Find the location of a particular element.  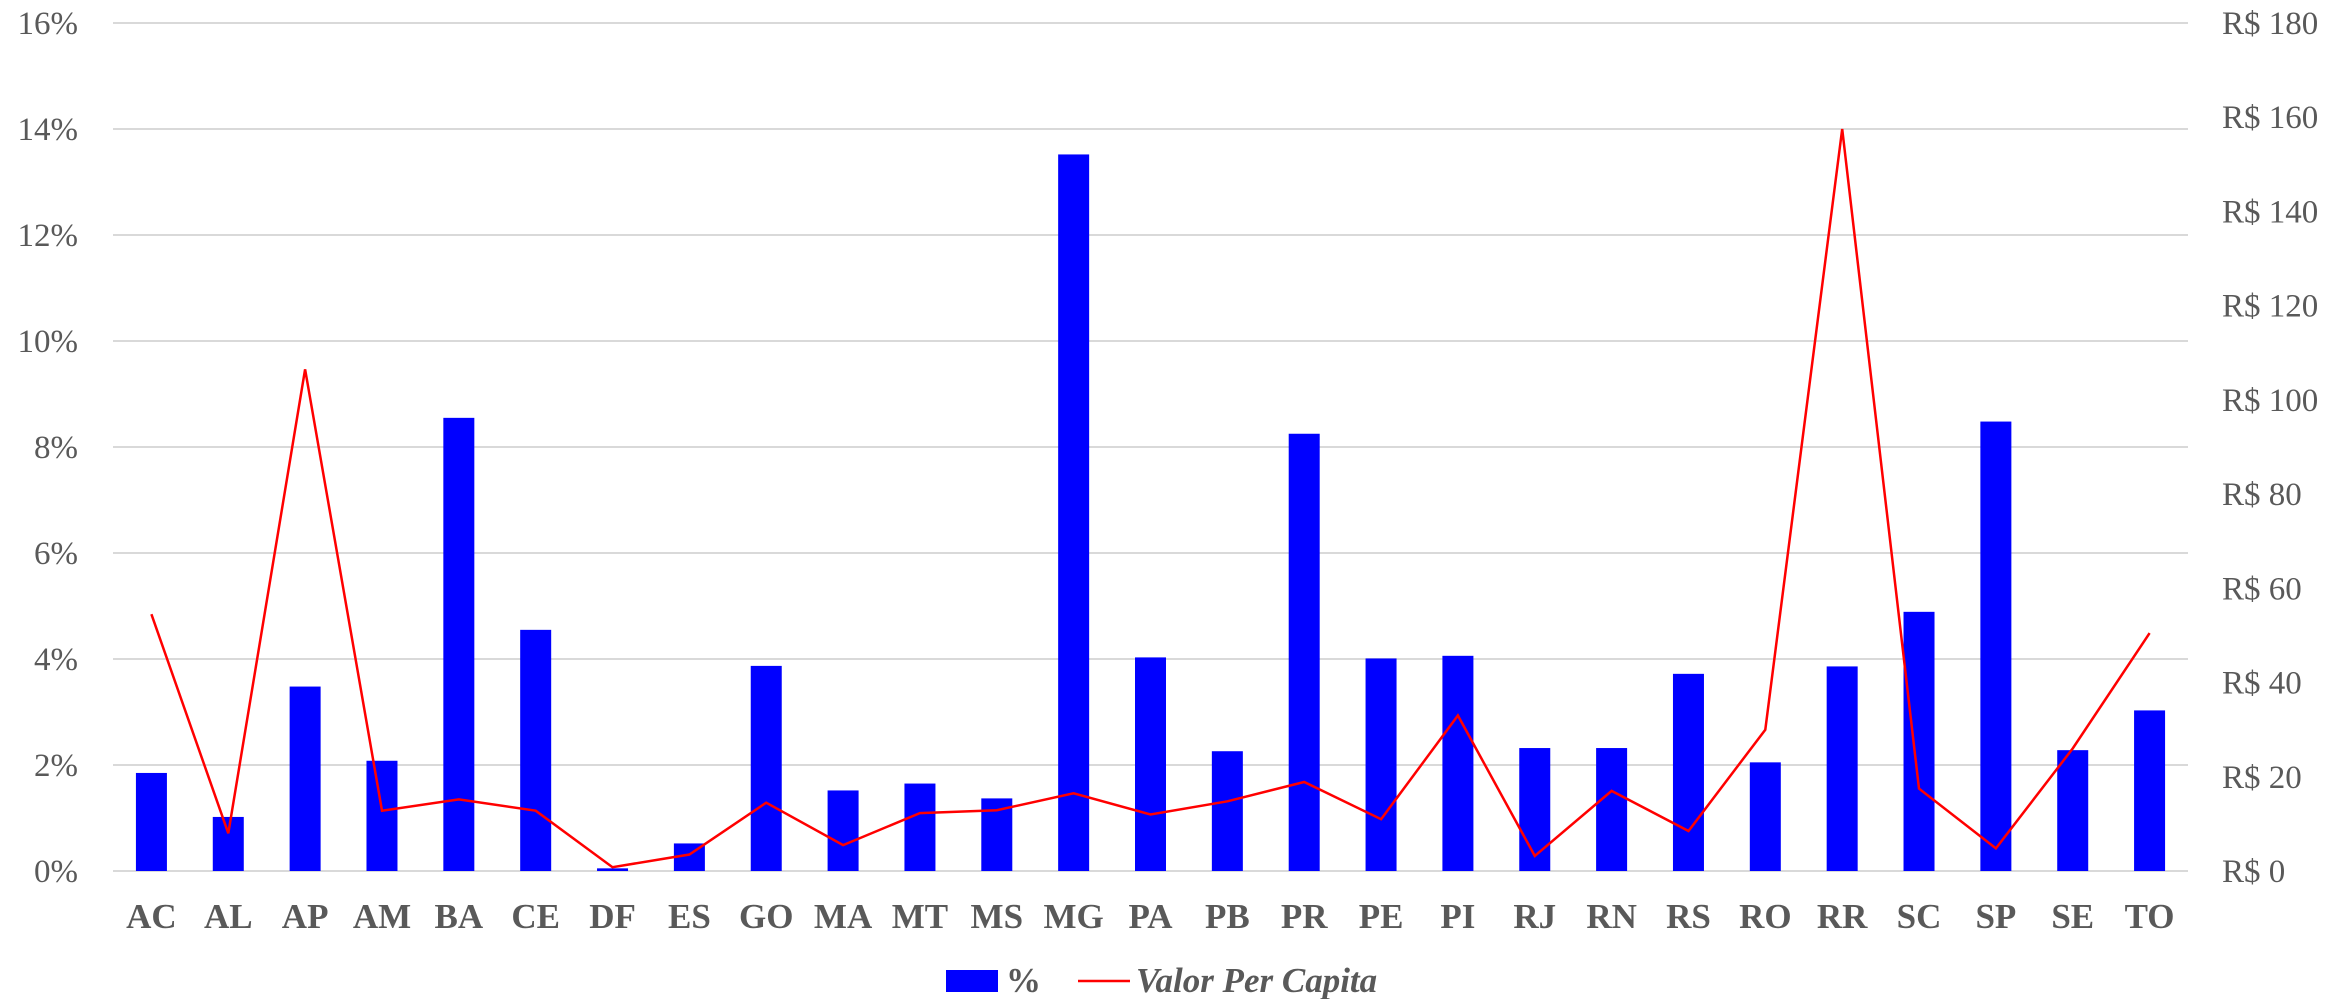

x-tick-label: AC is located at coordinates (151, 916).